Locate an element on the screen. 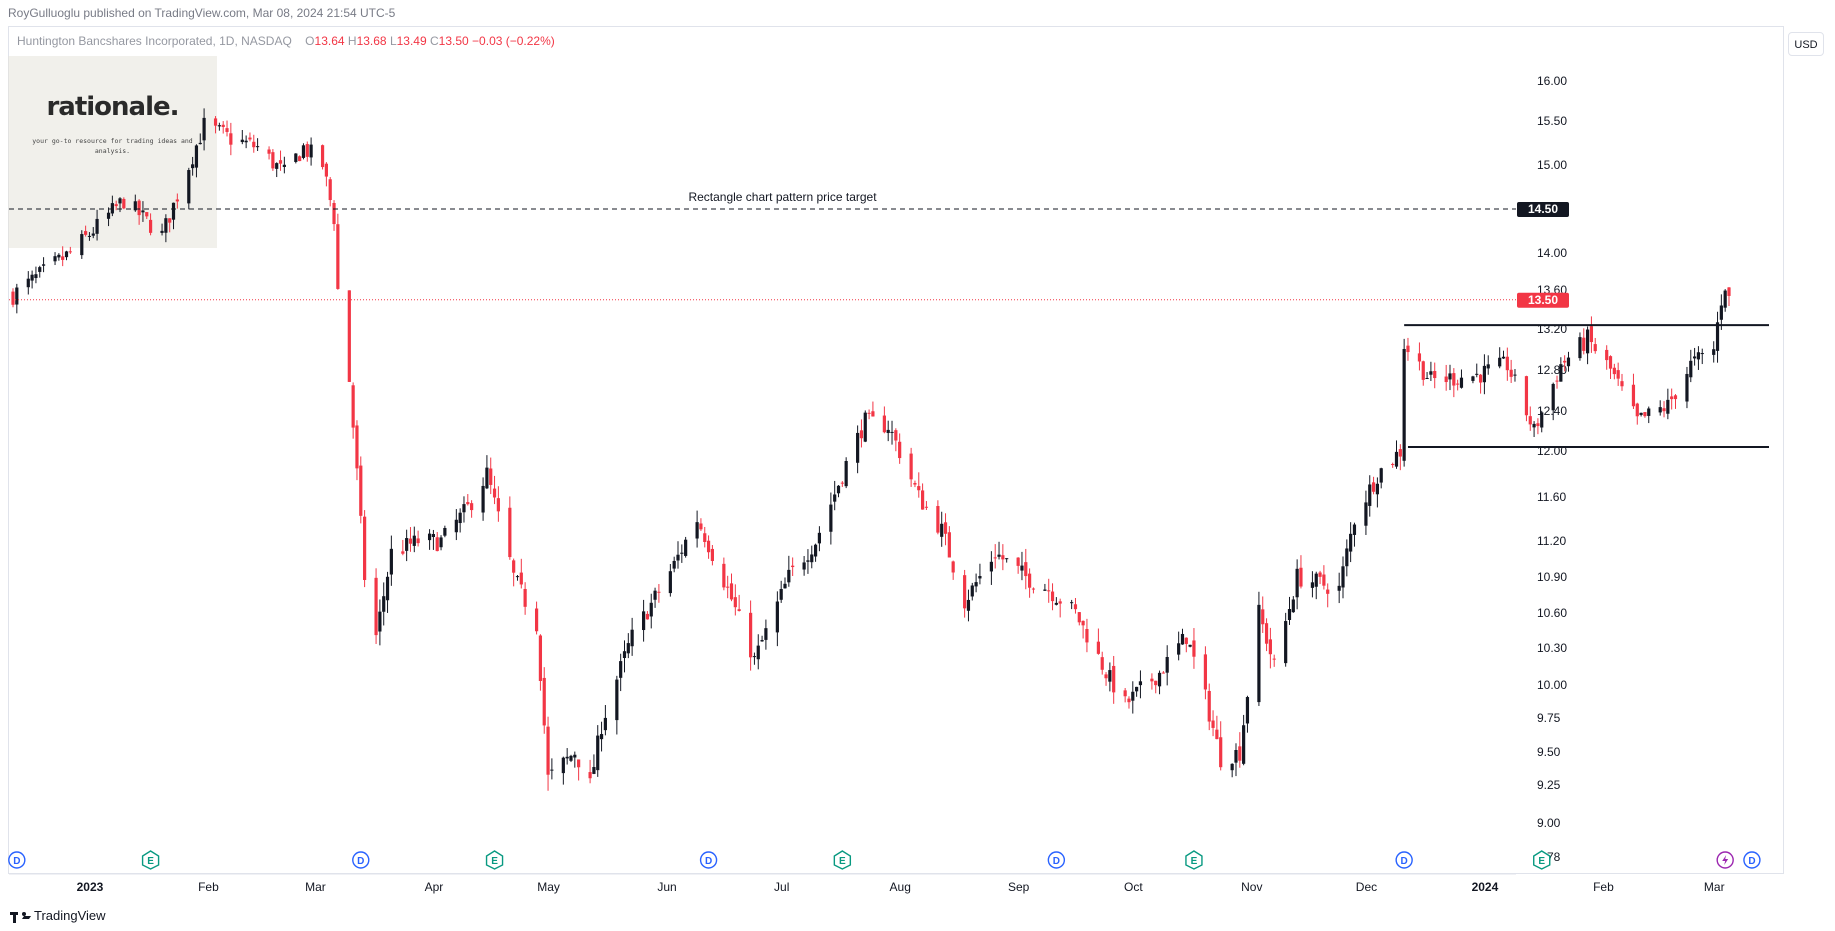 The image size is (1835, 931). close-label: C is located at coordinates (434, 41).